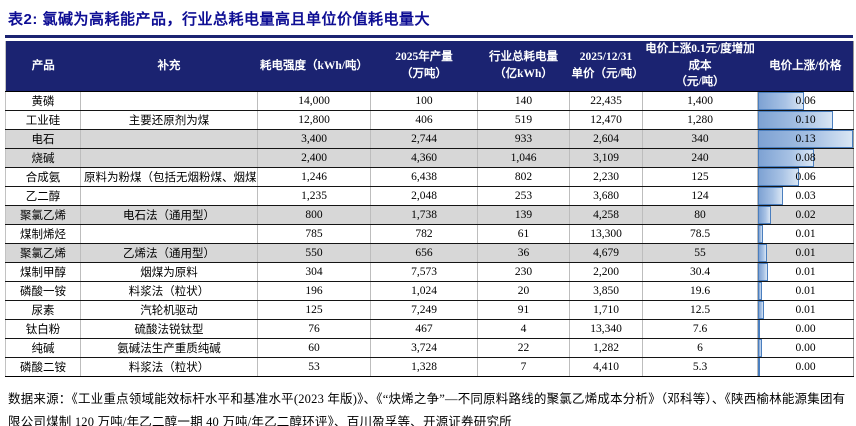 This screenshot has height=426, width=856. I want to click on cell-output: 100, so click(424, 101).